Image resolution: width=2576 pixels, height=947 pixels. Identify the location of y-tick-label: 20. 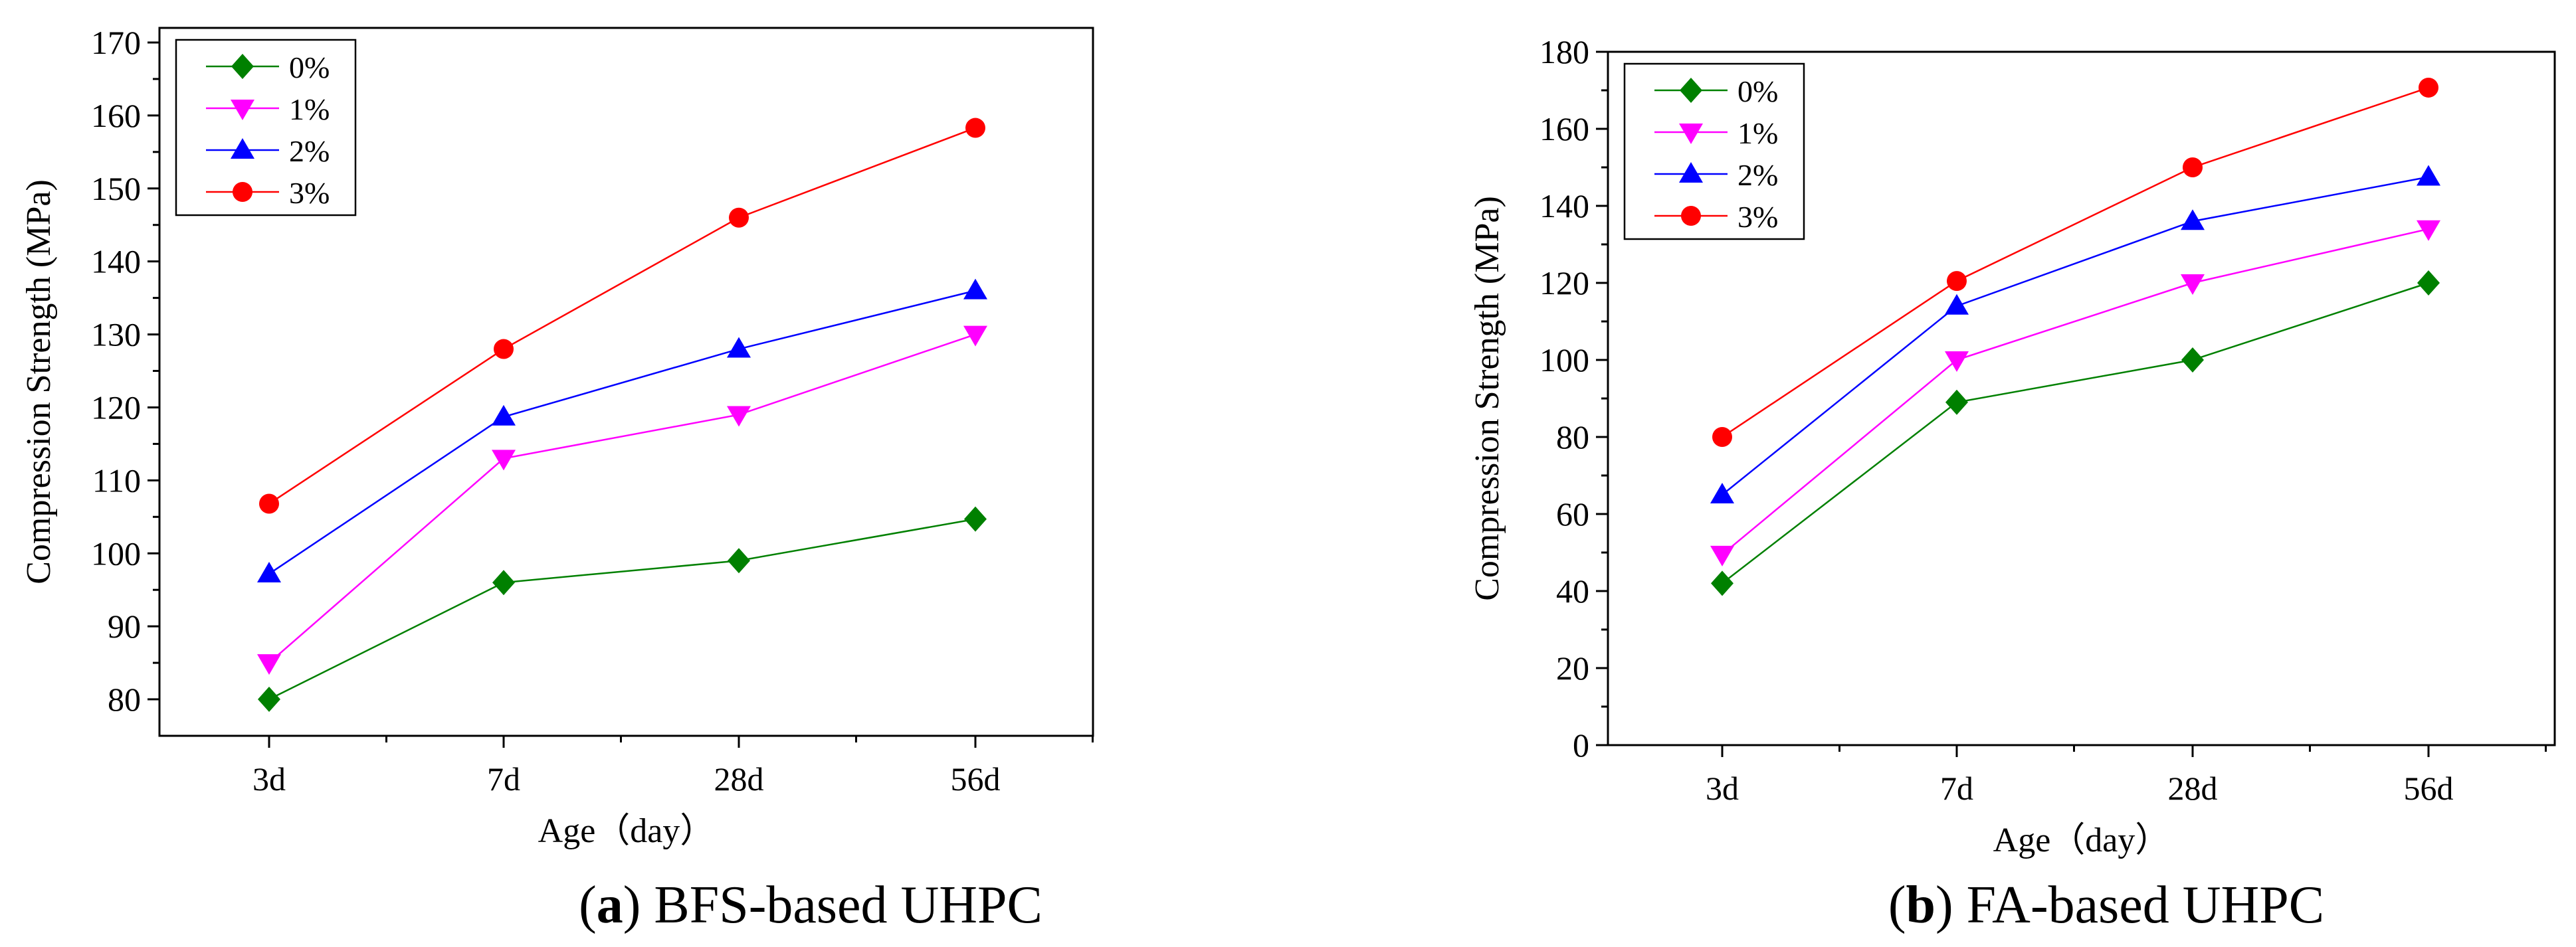
(1573, 668).